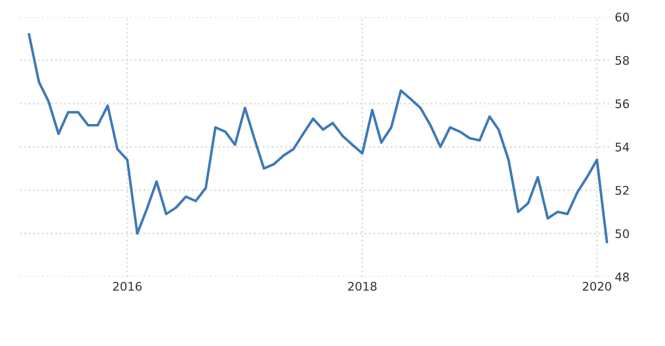  Describe the element at coordinates (622, 17) in the screenshot. I see `y-tick-label: 60` at that location.